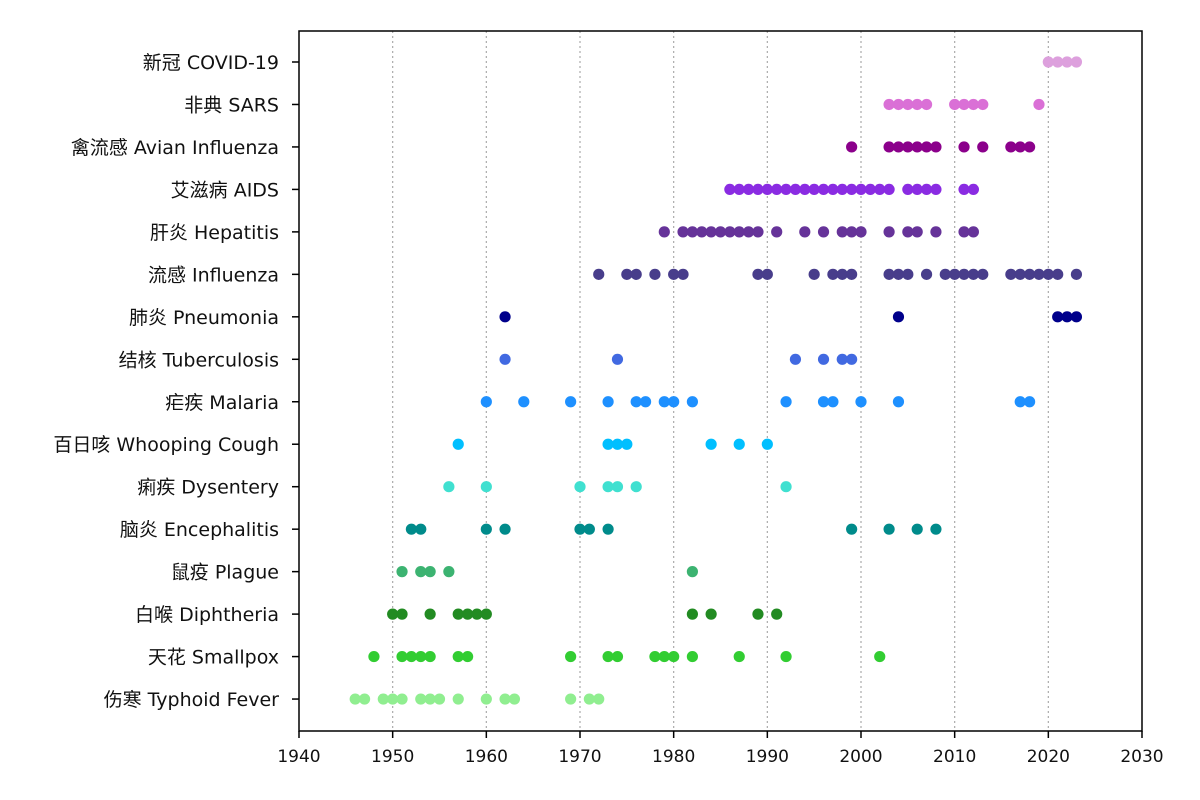  Describe the element at coordinates (175, 148) in the screenshot. I see `category-label: 禽流感 Avian Influenza` at that location.